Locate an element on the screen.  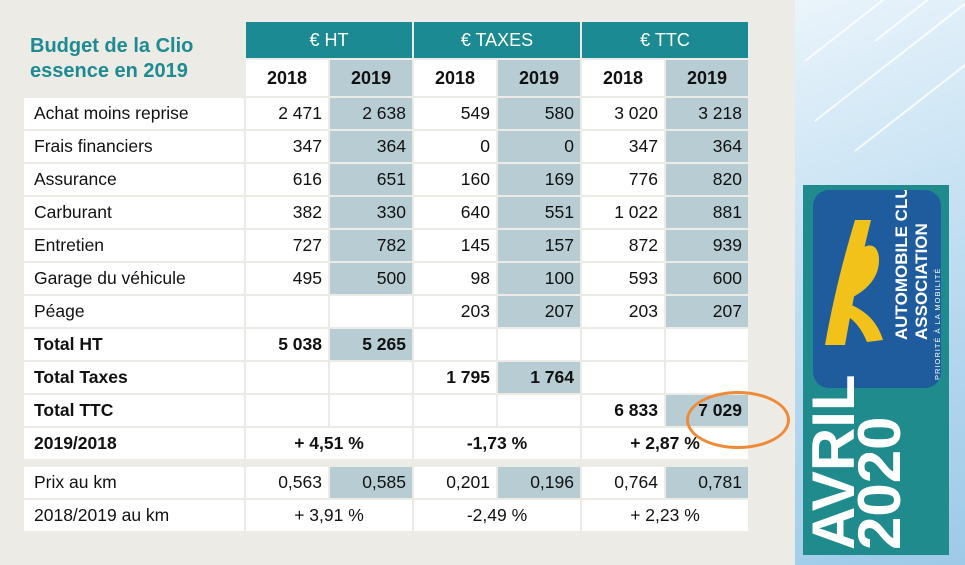
cell-value: 1 022 is located at coordinates (623, 212).